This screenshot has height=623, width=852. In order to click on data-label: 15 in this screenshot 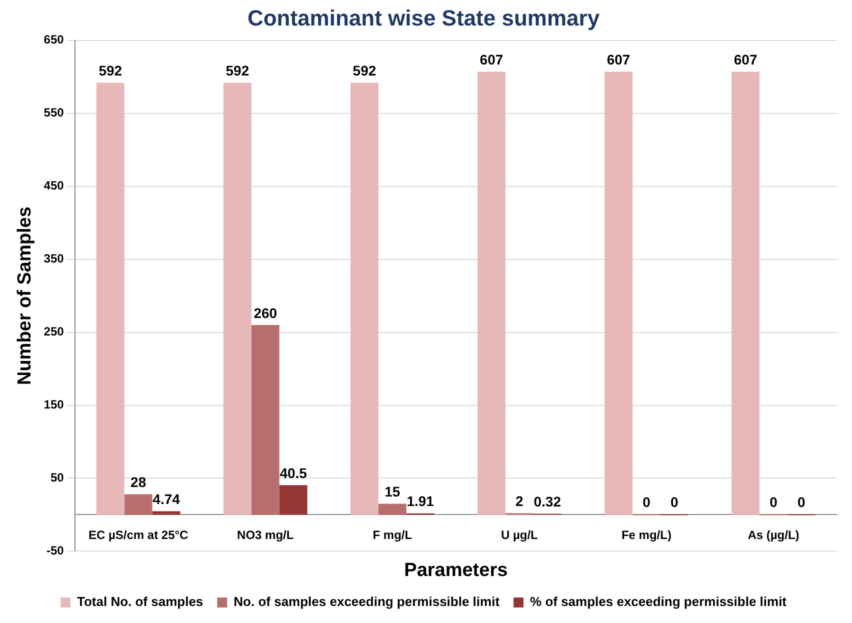, I will do `click(392, 492)`.